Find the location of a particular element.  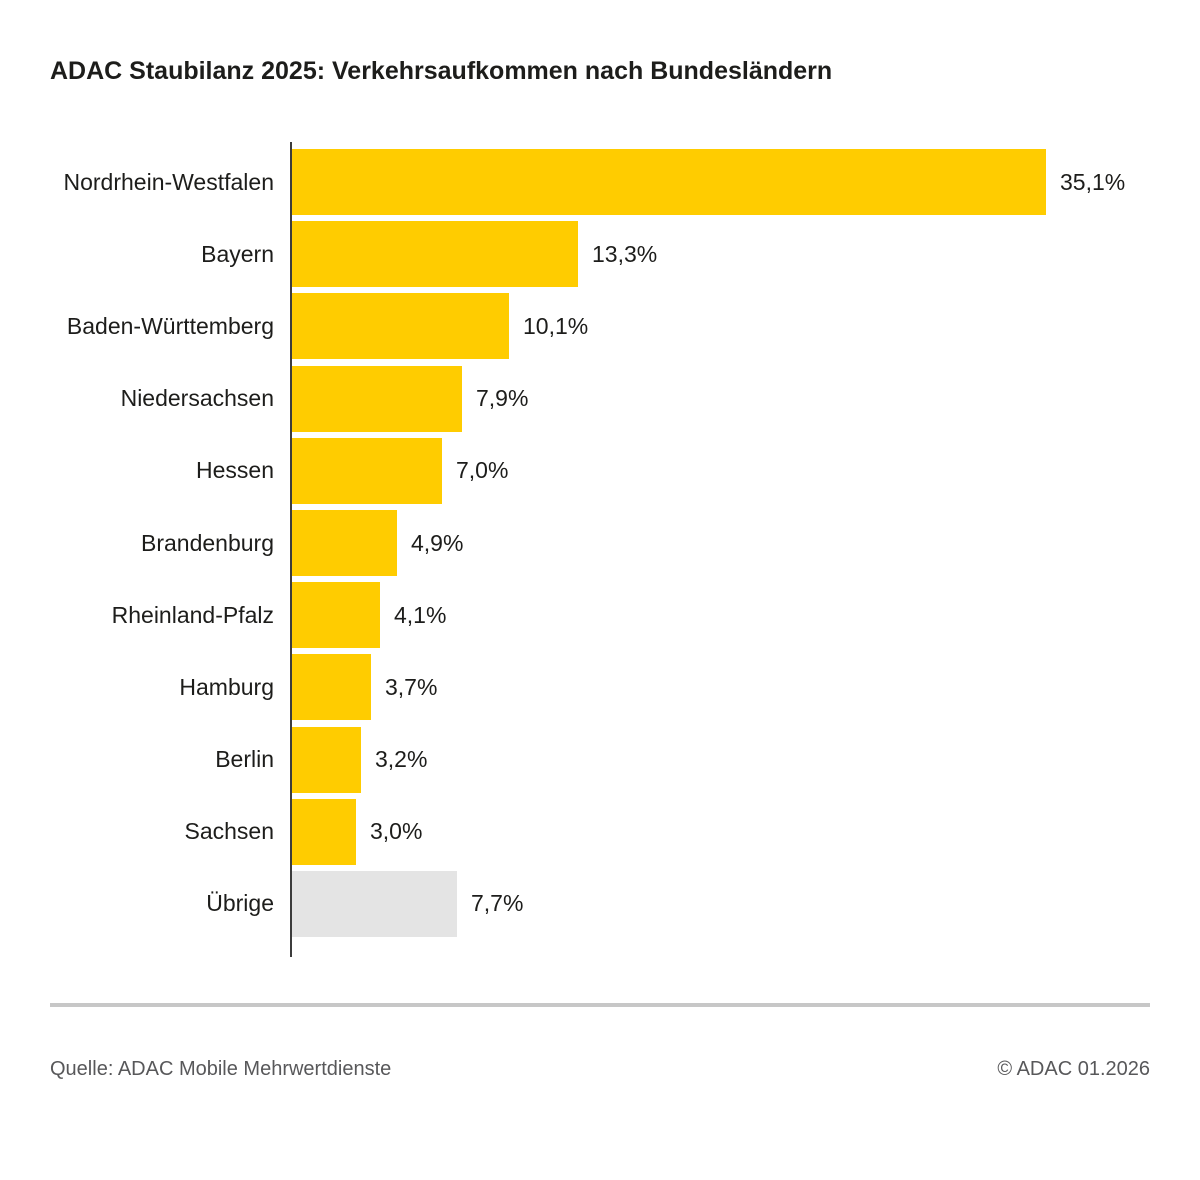

footer-divider is located at coordinates (600, 1005).